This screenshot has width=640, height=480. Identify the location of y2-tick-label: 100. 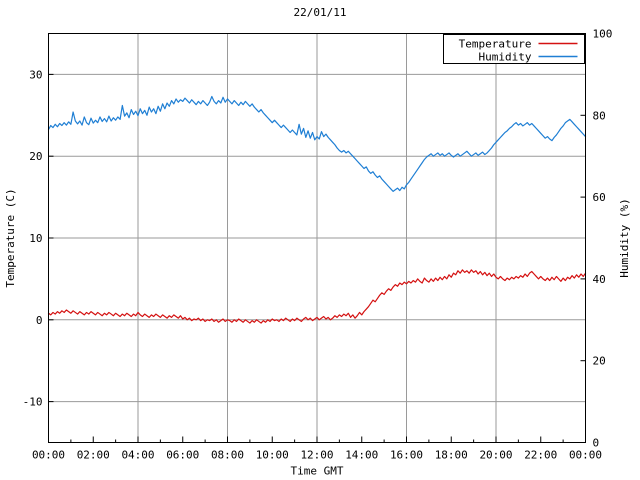
(603, 34).